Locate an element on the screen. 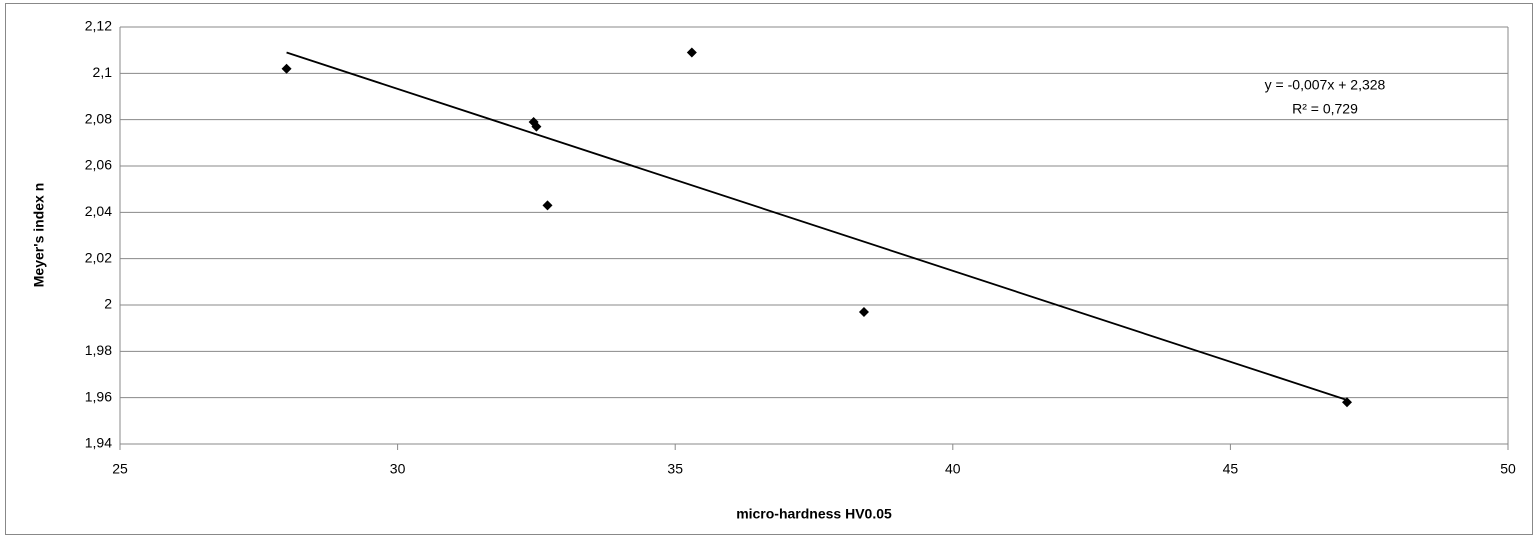 This screenshot has height=540, width=1539. y-tick-label: 2,06 is located at coordinates (98, 165).